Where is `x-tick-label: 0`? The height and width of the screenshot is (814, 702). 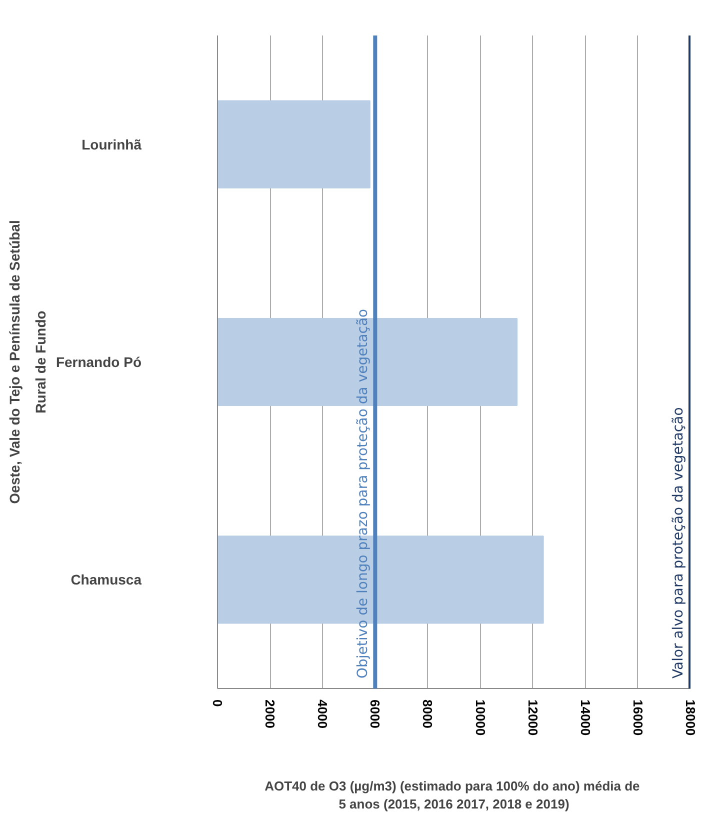 x-tick-label: 0 is located at coordinates (217, 703).